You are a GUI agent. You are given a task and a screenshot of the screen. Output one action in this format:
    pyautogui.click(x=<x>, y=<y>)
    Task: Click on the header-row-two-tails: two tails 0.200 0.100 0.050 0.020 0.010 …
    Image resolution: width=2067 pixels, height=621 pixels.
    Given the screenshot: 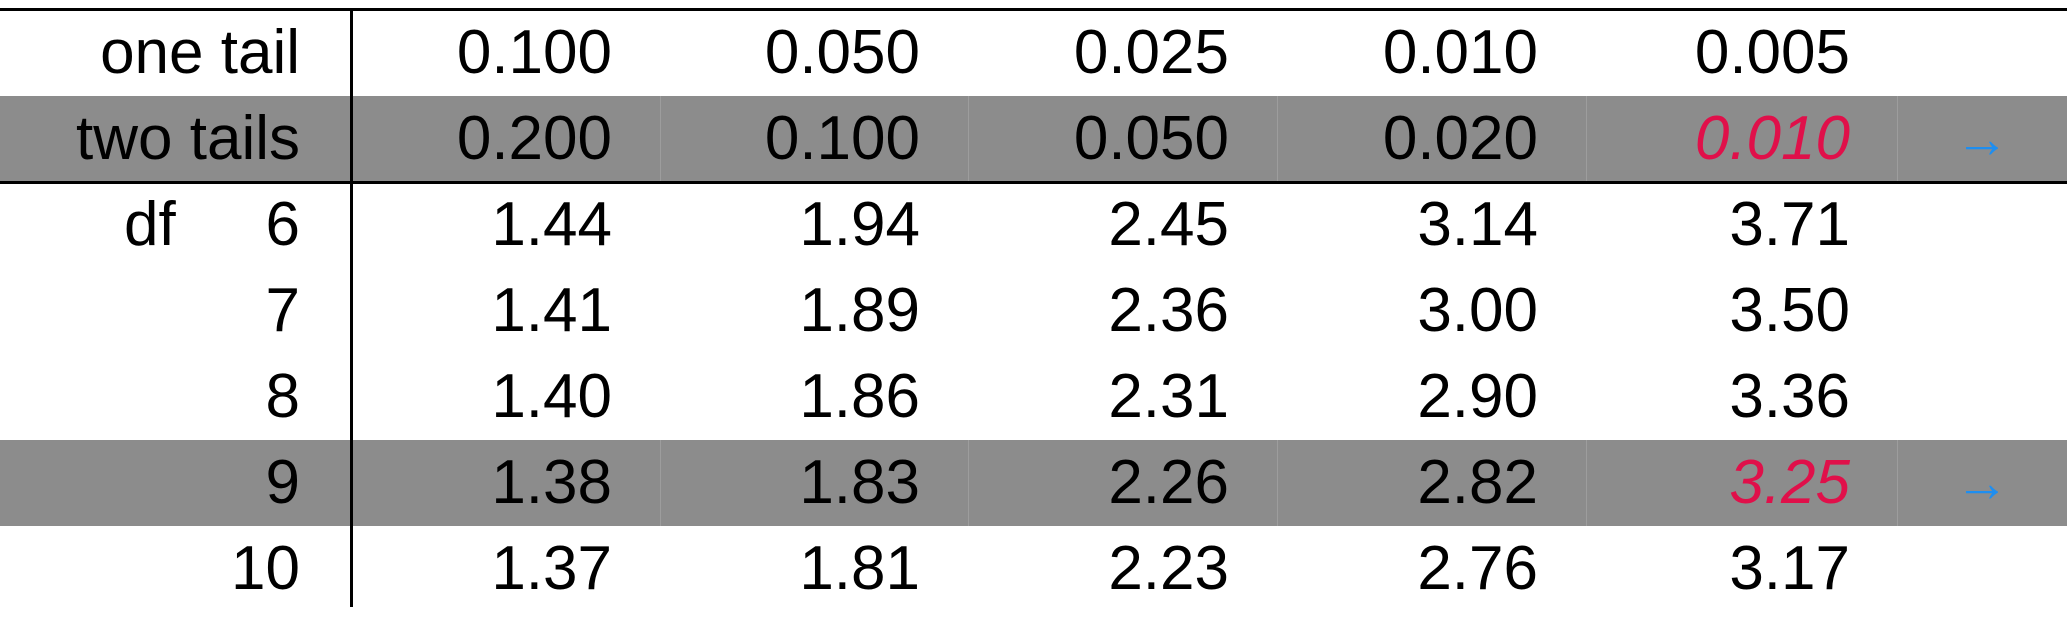 What is the action you would take?
    pyautogui.click(x=1033, y=139)
    